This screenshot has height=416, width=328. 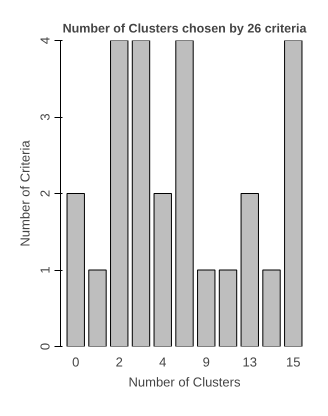 What do you see at coordinates (45, 270) in the screenshot?
I see `y-tick-label: 1` at bounding box center [45, 270].